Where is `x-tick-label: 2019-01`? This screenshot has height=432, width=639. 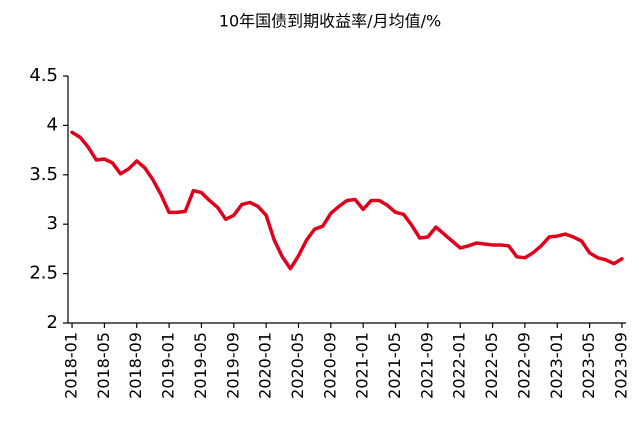
x-tick-label: 2019-01 is located at coordinates (168, 365).